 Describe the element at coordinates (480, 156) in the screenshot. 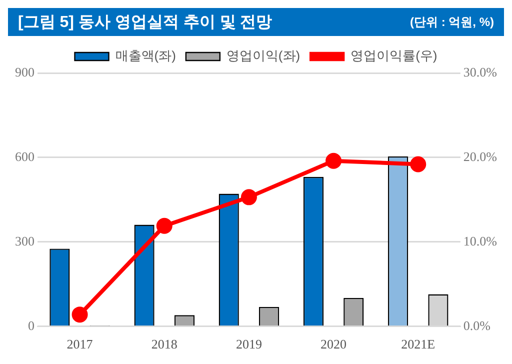

I see `y2-tick-label: 20.0%` at that location.